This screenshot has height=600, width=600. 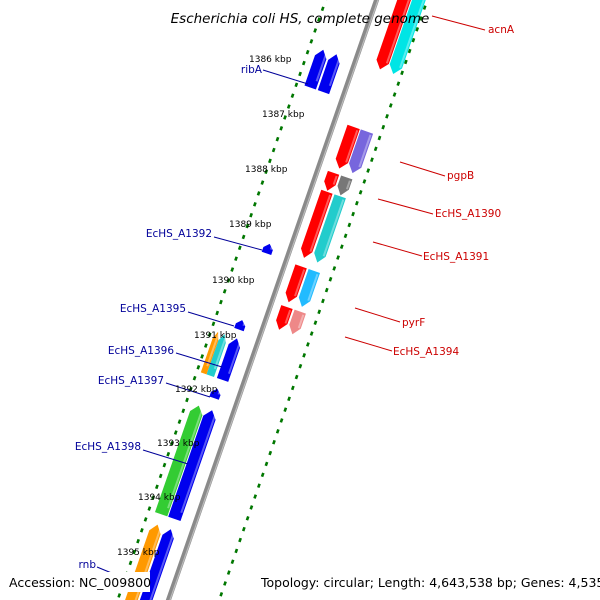 I want to click on gene-arrow-pgpB-red, so click(x=347, y=146).